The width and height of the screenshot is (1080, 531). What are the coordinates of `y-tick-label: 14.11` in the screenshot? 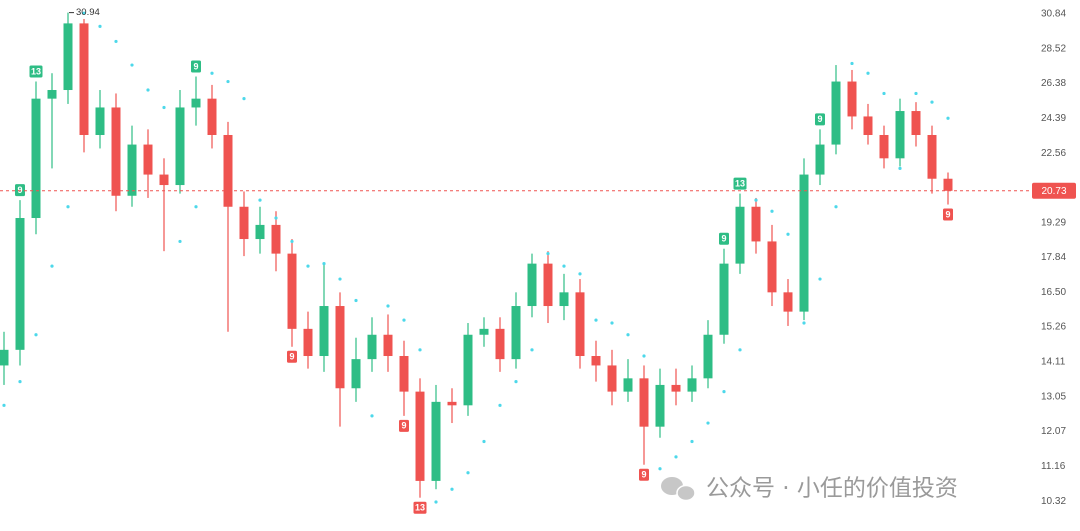 It's located at (1053, 362).